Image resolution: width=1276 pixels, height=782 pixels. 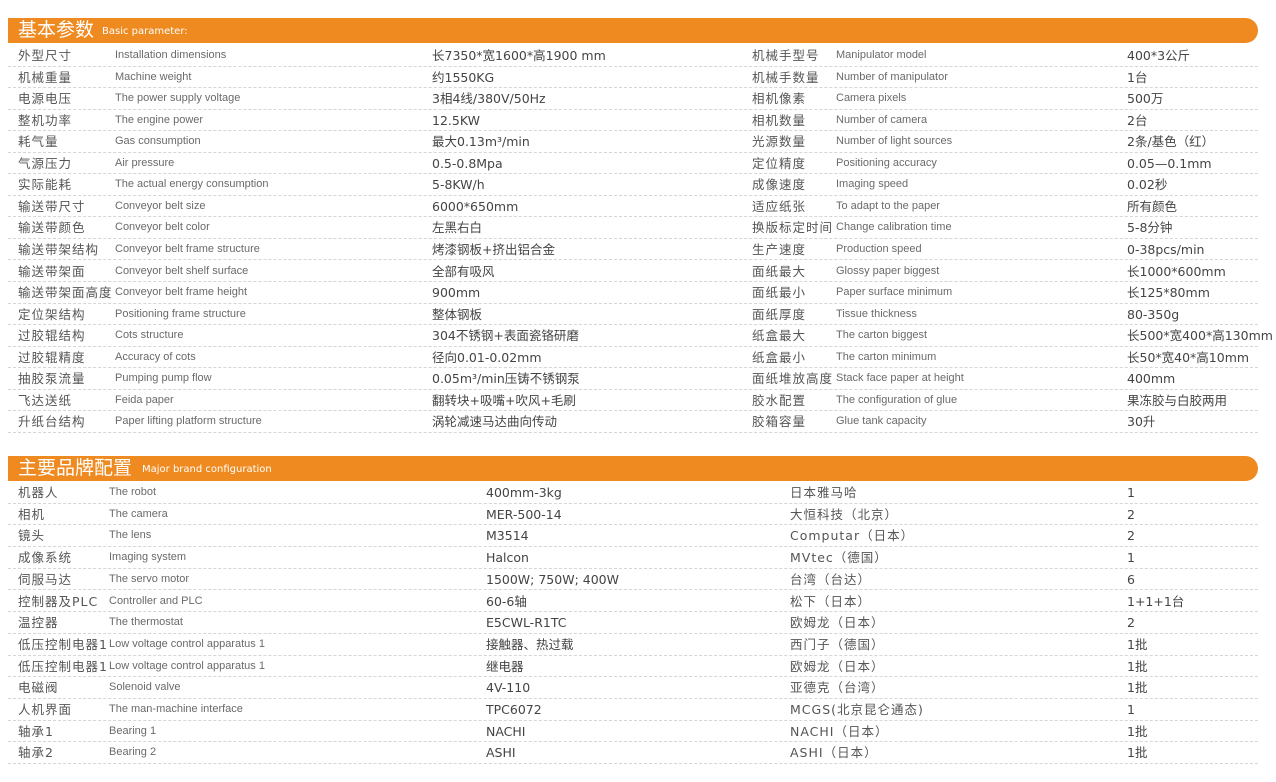 What do you see at coordinates (779, 400) in the screenshot?
I see `parameter-label-cn: 胶水配置` at bounding box center [779, 400].